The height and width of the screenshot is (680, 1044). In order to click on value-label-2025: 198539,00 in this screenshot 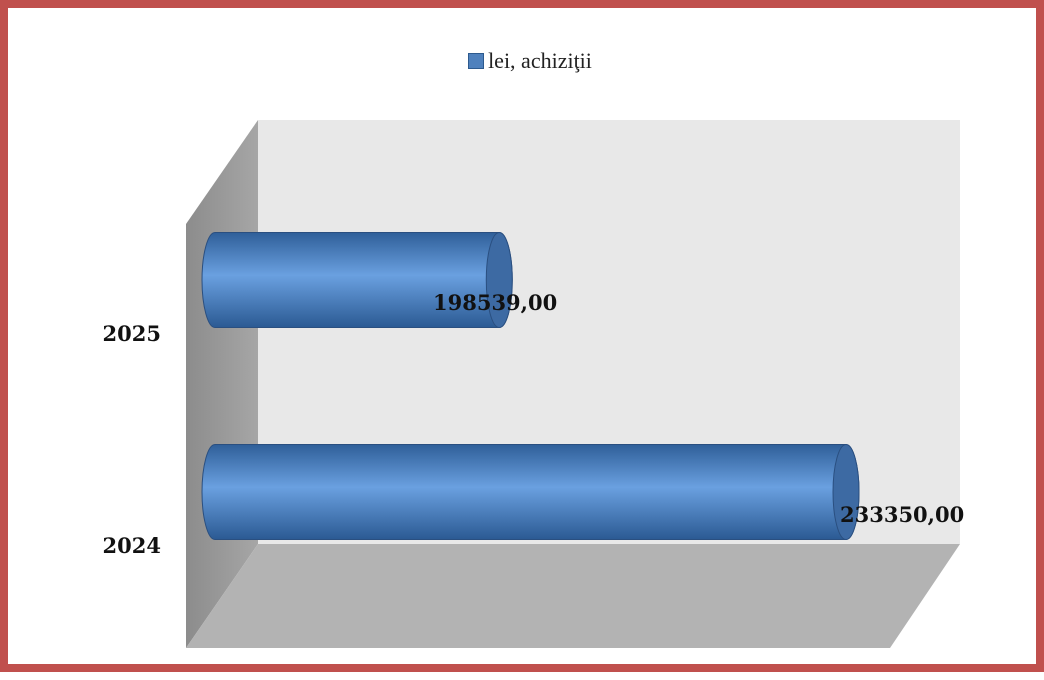, I will do `click(495, 302)`.